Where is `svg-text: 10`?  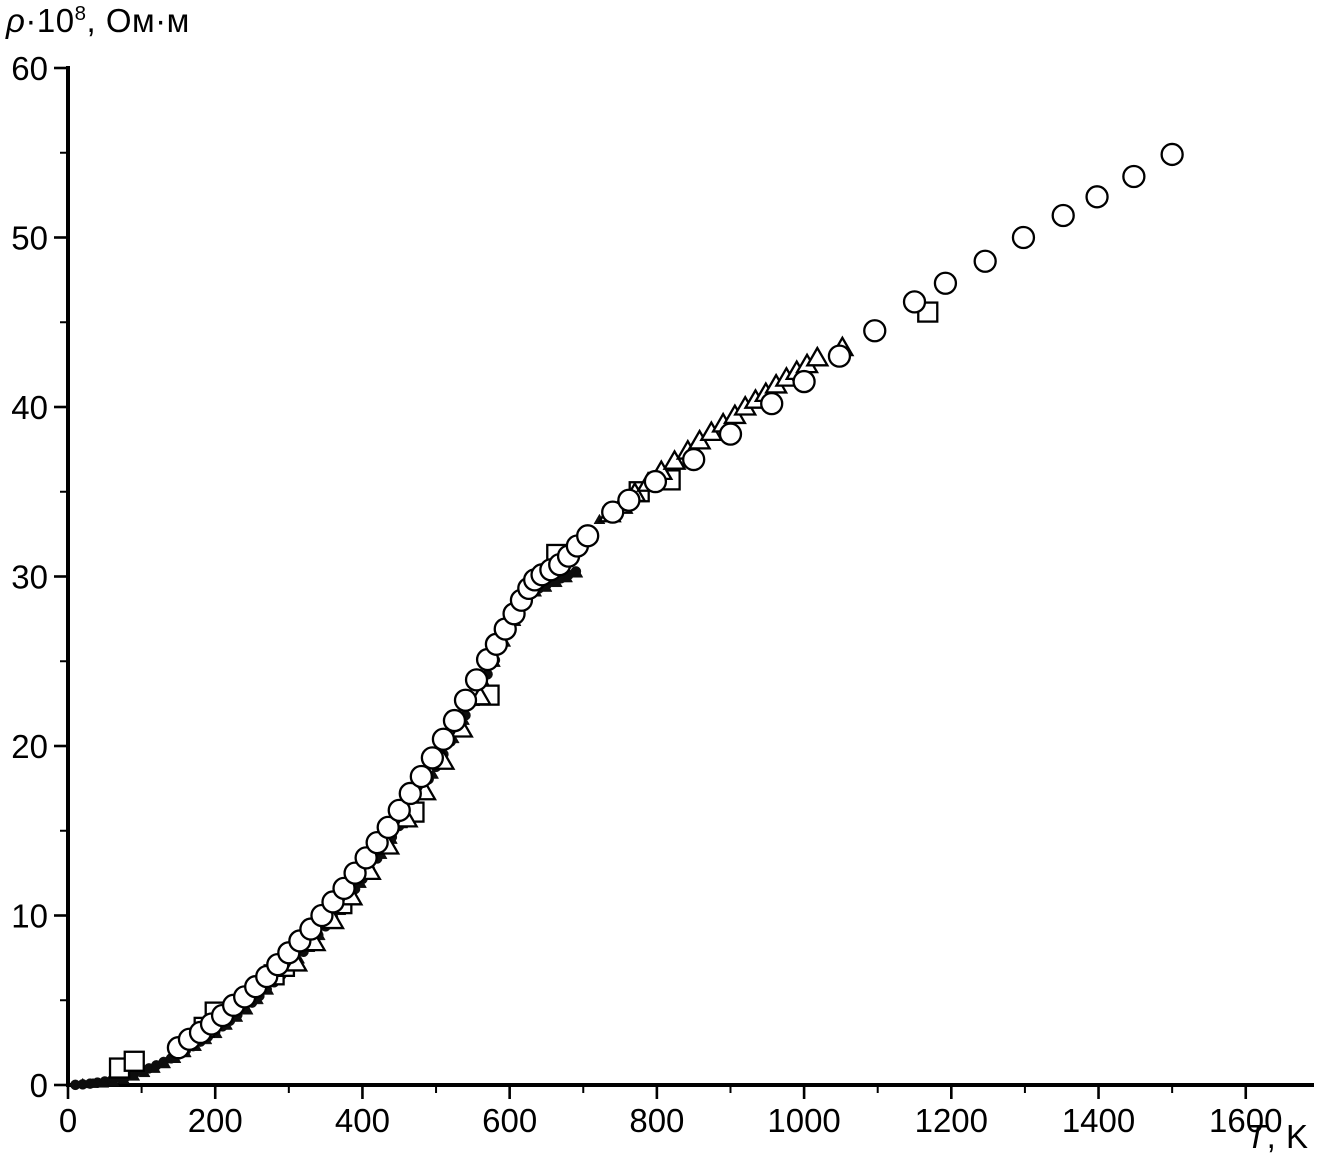 svg-text: 10 is located at coordinates (29, 916).